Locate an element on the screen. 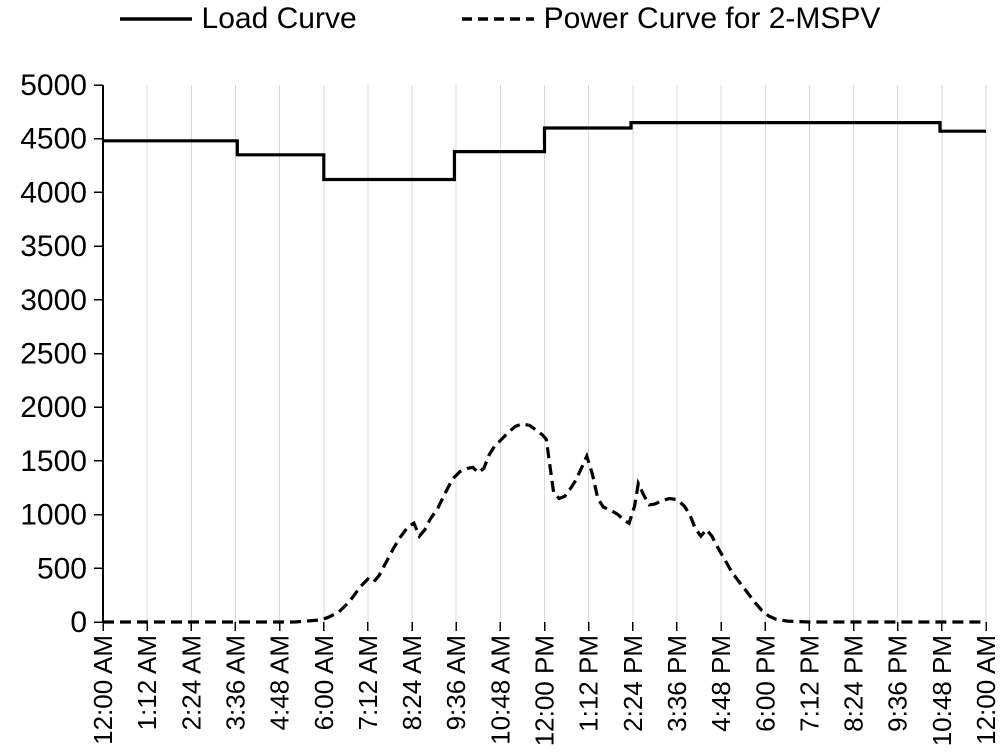 The width and height of the screenshot is (1000, 753). x-tick-label: 7:12 AM is located at coordinates (368, 682).